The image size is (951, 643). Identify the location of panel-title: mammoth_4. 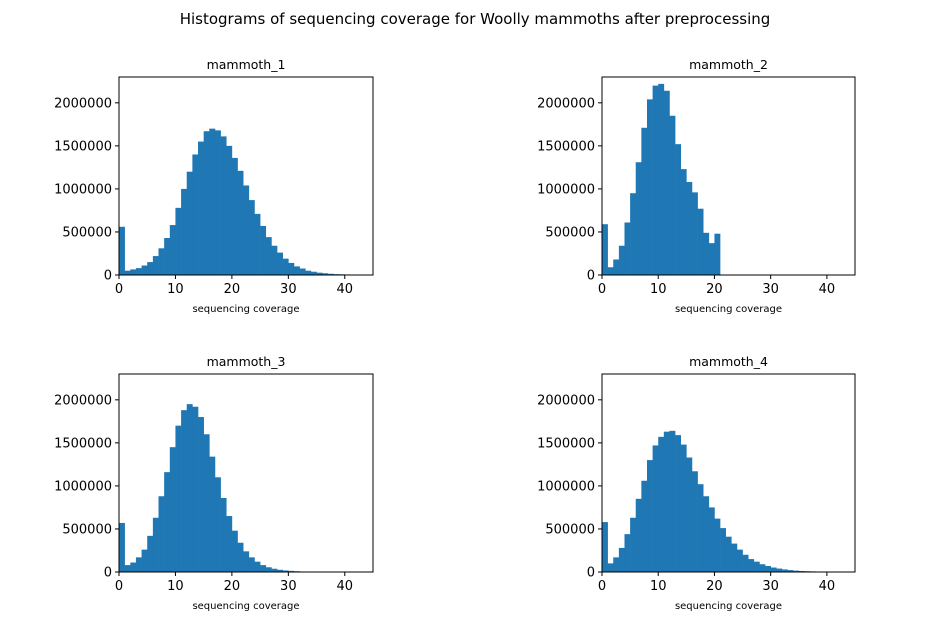
(728, 361).